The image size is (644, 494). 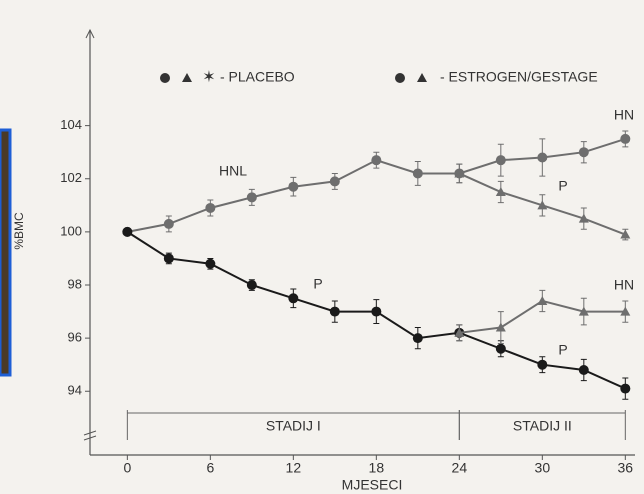 I want to click on legend-label: - ESTROGEN/GESTAGE, so click(x=519, y=77).